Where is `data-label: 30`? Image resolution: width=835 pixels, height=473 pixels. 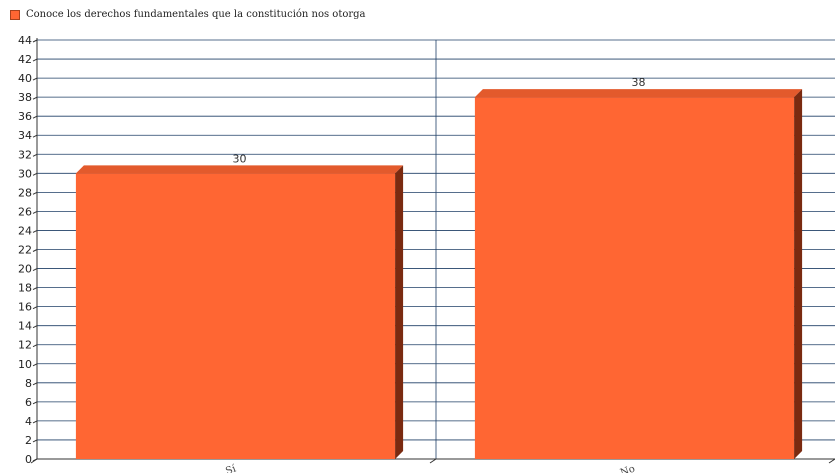
data-label: 30 is located at coordinates (240, 158).